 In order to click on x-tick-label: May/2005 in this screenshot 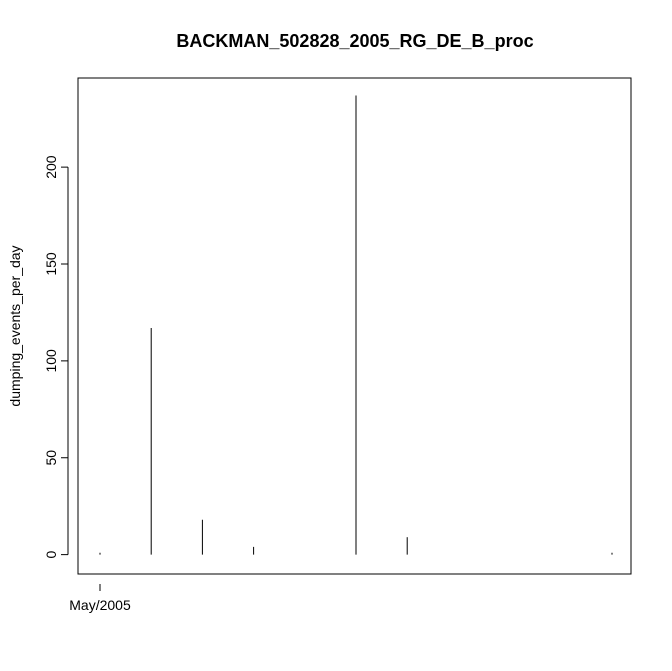, I will do `click(100, 605)`.